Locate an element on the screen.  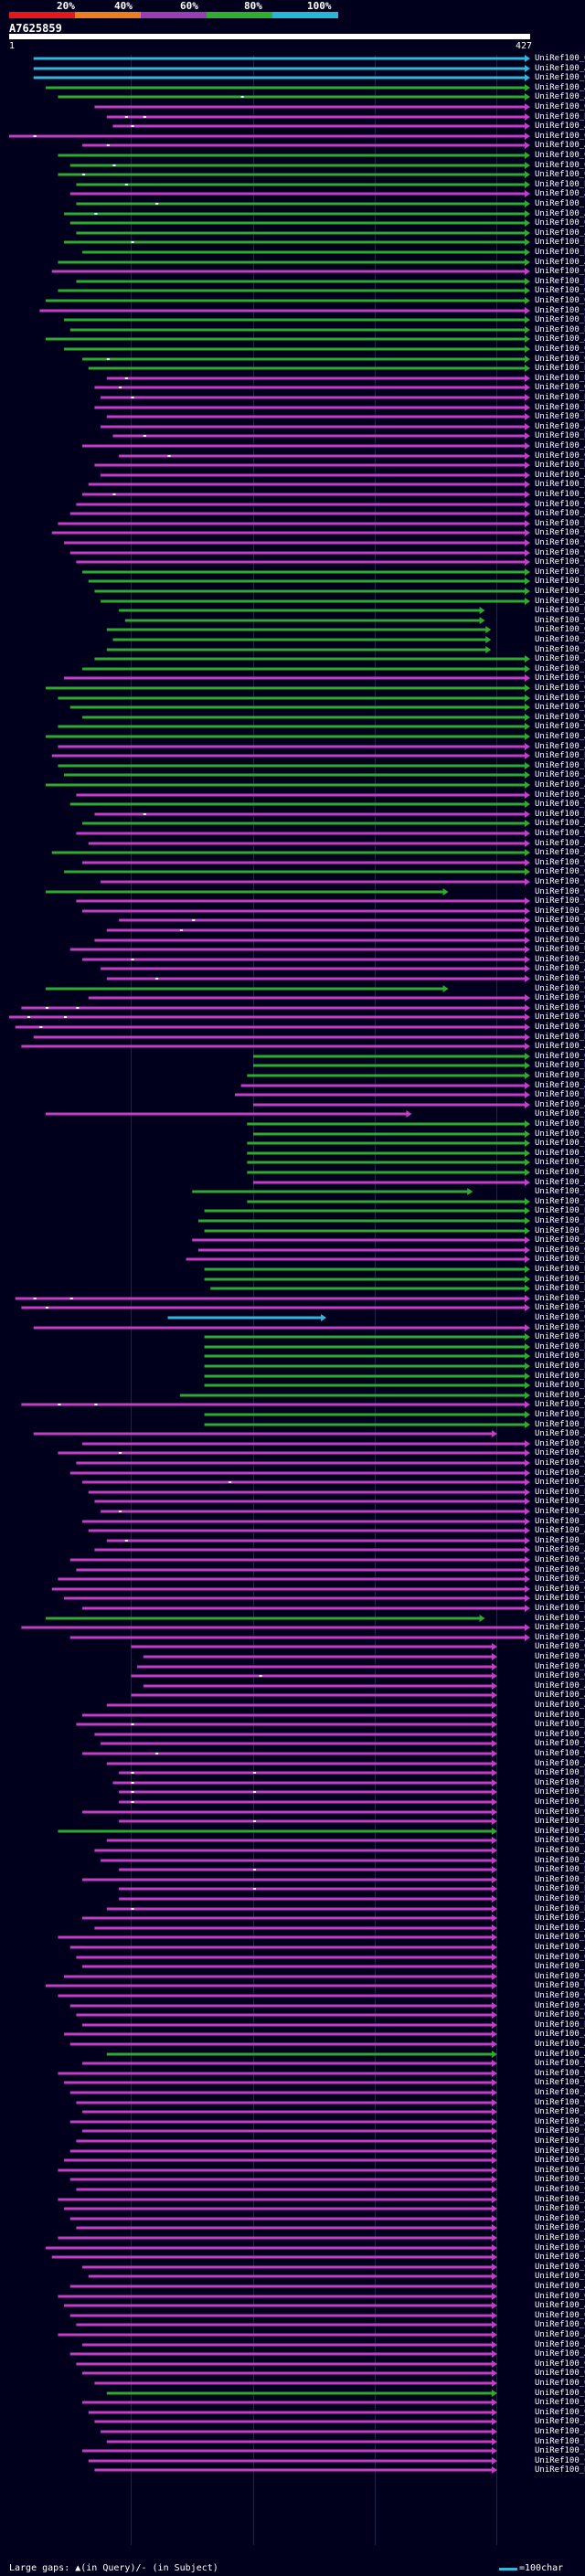
hit-label: UniRef100_B8B768 is located at coordinates (560, 368).